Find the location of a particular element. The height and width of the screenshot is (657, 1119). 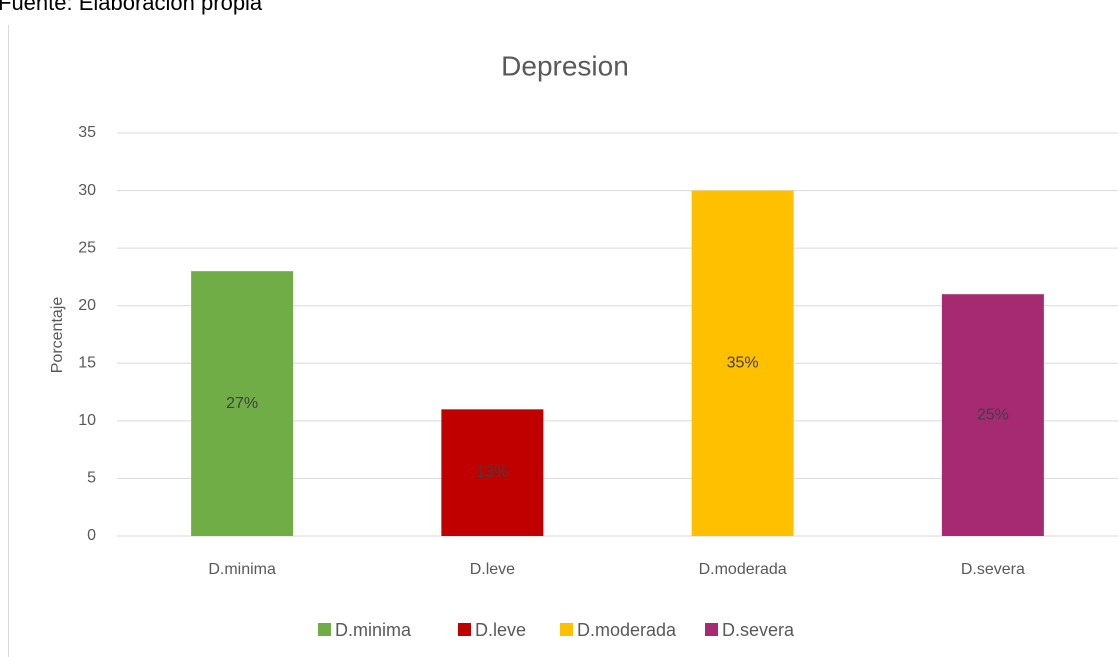

data-label: 27% is located at coordinates (242, 403).